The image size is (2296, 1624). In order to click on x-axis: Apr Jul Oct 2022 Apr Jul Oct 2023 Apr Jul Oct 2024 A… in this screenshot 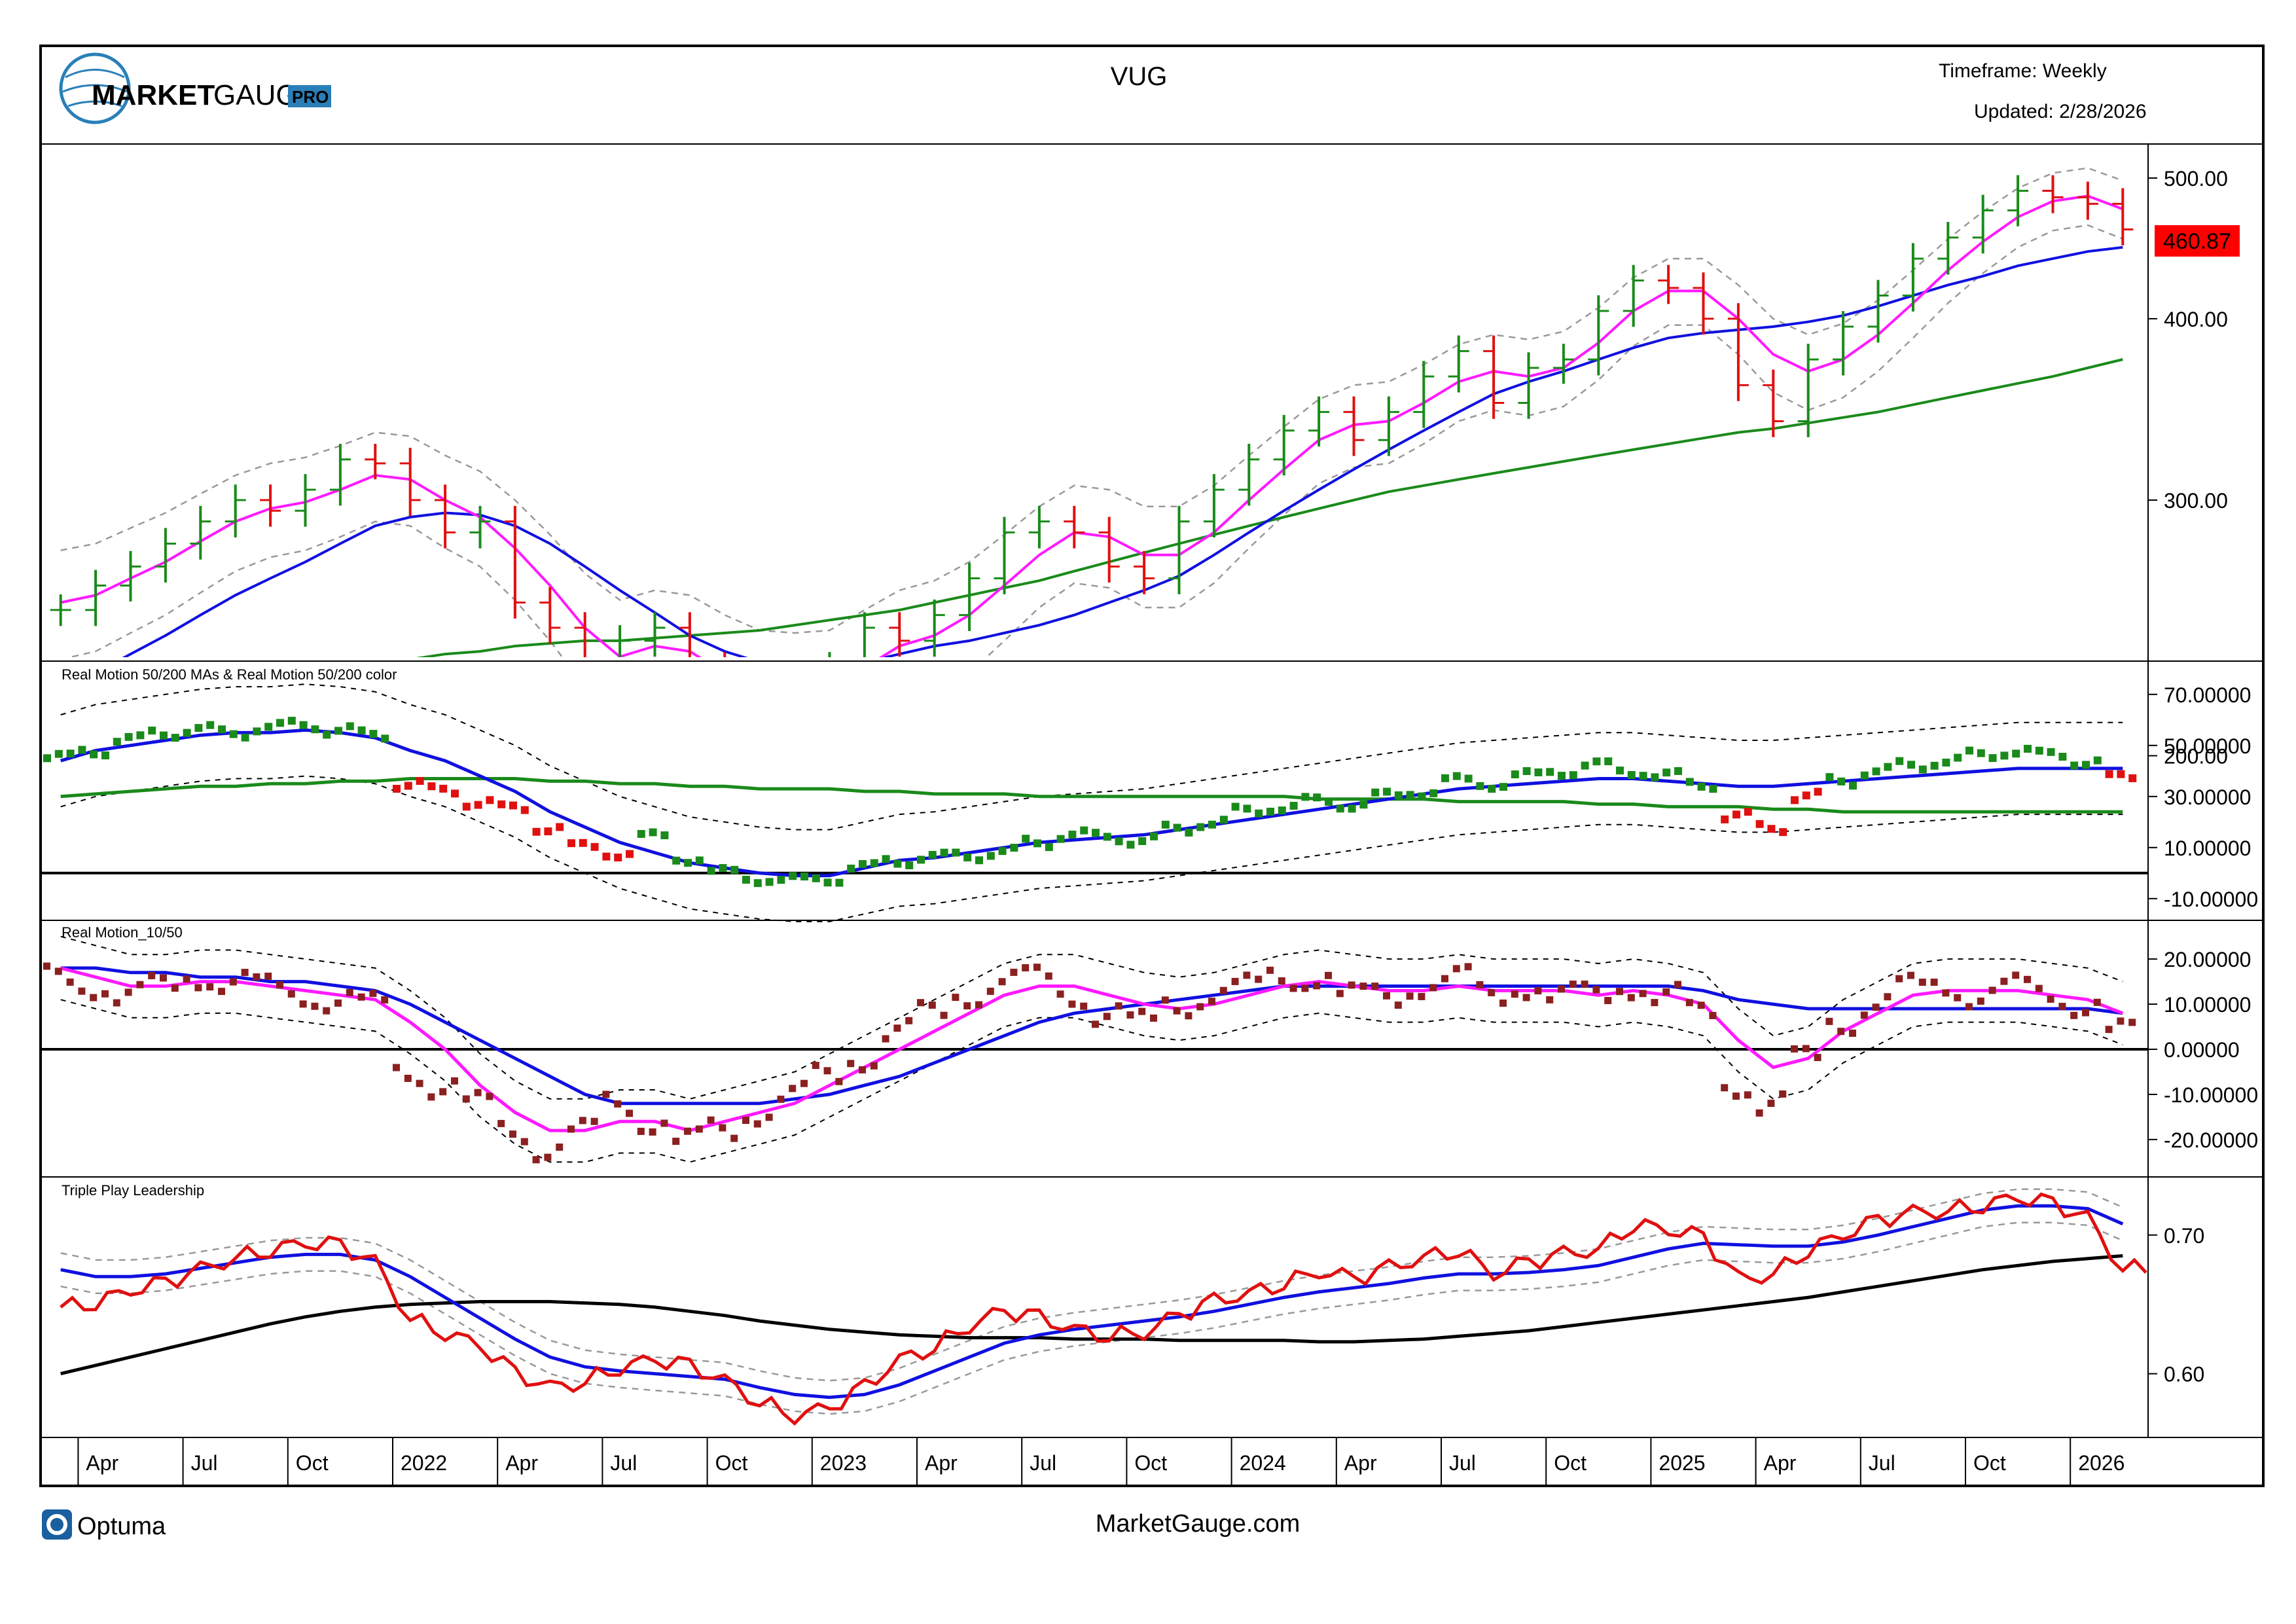, I will do `click(1101, 1461)`.